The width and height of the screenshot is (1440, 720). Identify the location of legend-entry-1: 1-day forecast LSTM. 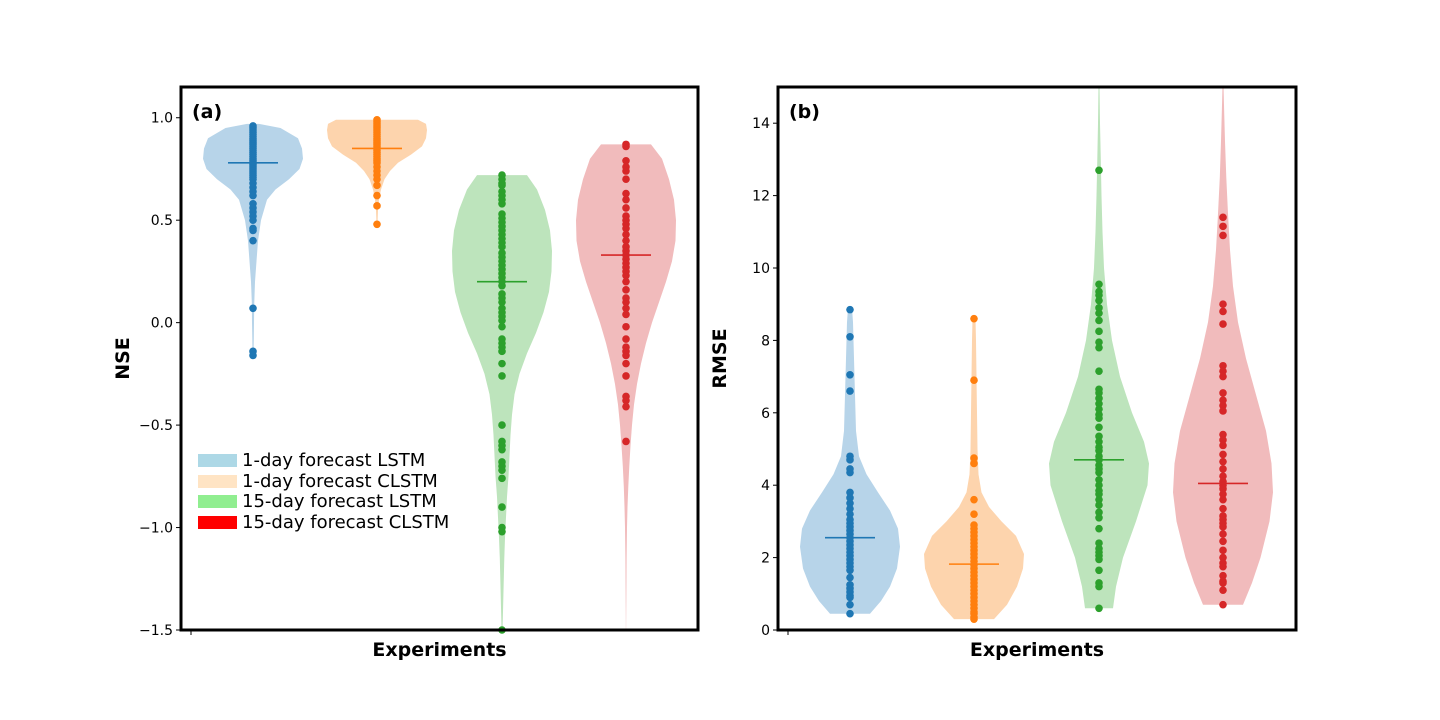
(311, 460).